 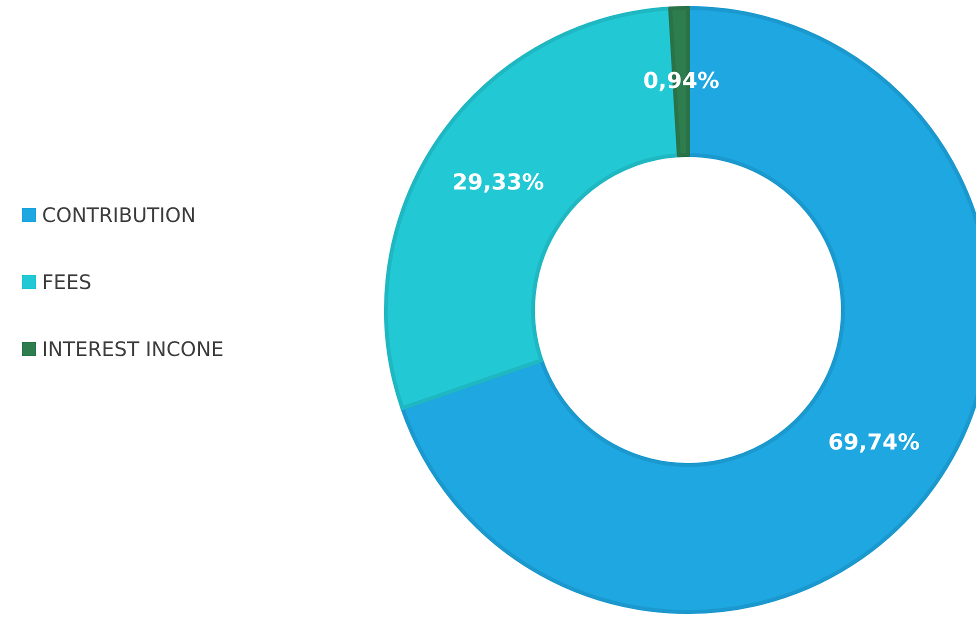 What do you see at coordinates (119, 215) in the screenshot?
I see `legend-label: CONTRIBUTION` at bounding box center [119, 215].